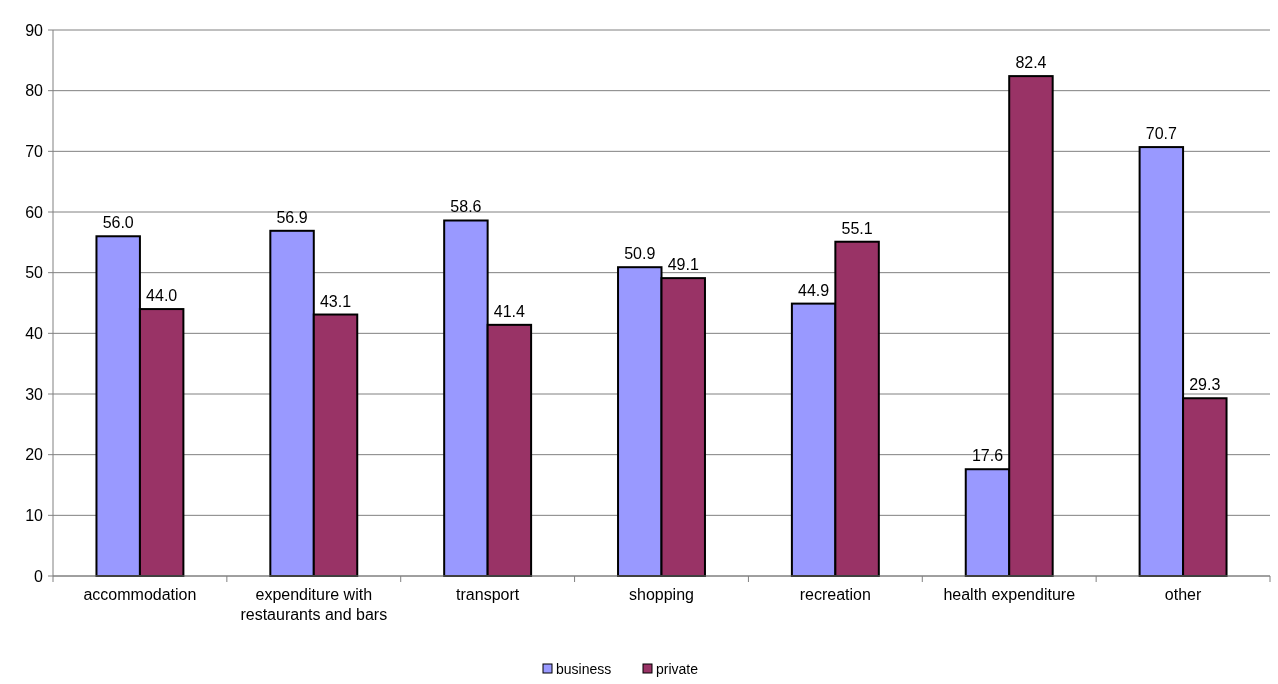 The width and height of the screenshot is (1278, 684). I want to click on x-tick-label: recreation, so click(835, 594).